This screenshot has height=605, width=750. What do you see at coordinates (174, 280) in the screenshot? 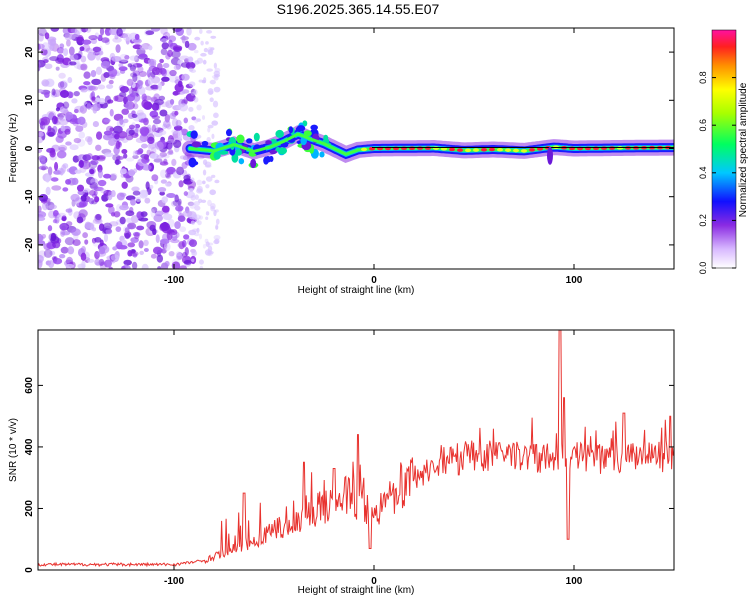
I see `spectrogram-xtick-label: -100` at bounding box center [174, 280].